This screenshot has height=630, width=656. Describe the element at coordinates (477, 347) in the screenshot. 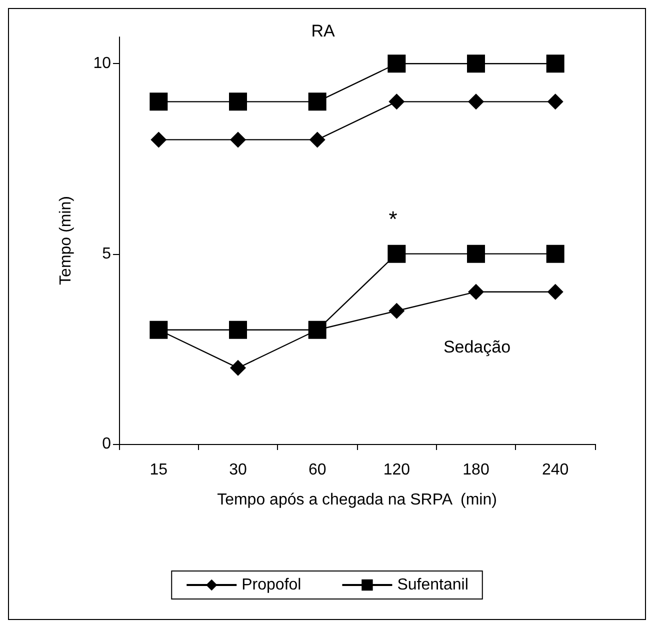

I see `annotation: Sedação` at that location.